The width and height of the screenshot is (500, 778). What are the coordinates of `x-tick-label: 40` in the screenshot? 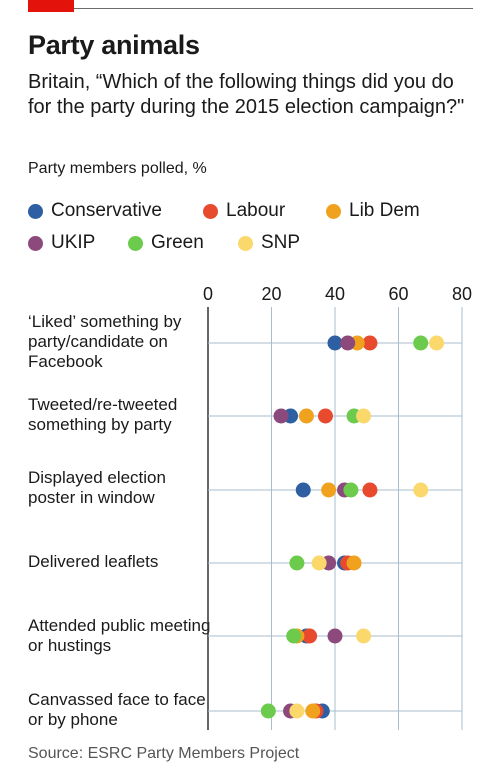 It's located at (335, 294).